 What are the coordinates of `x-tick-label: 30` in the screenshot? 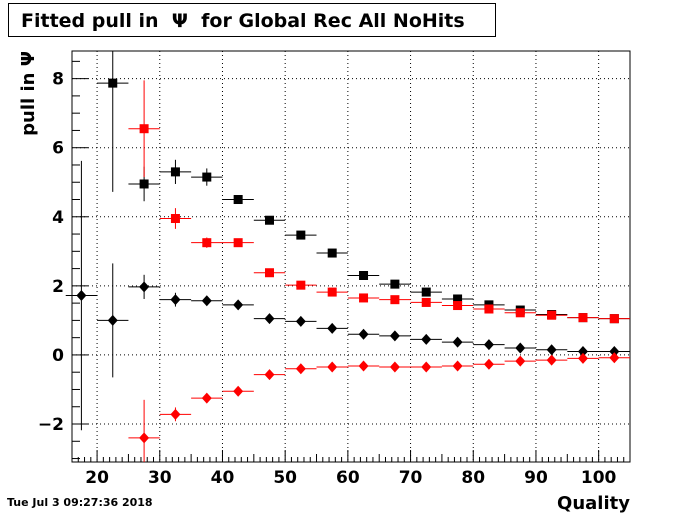 It's located at (160, 478).